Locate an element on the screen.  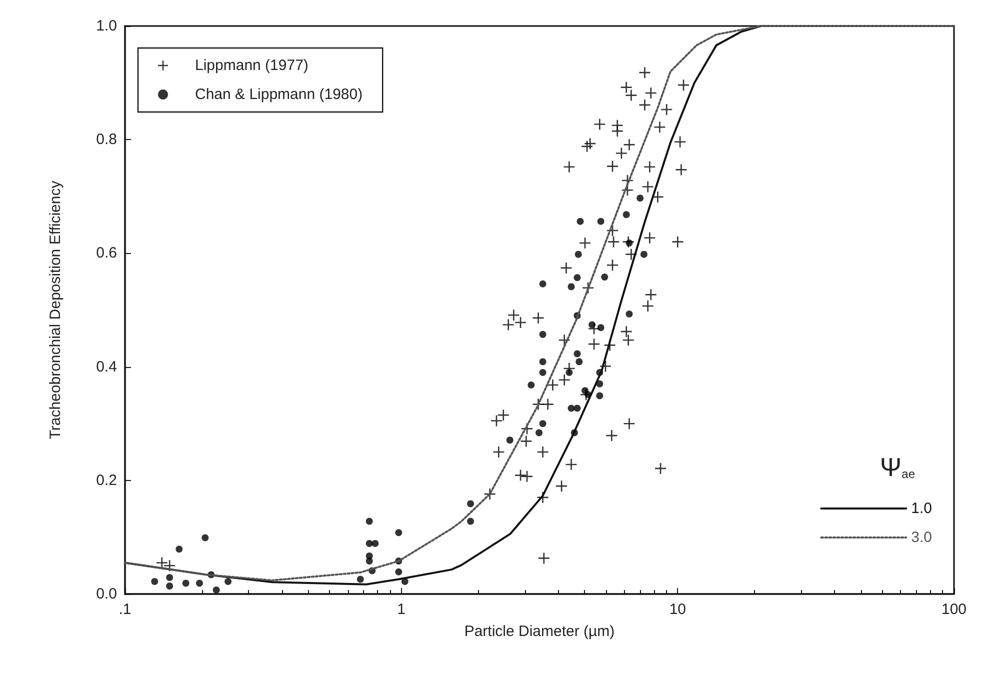
x-tick-label: .1 is located at coordinates (125, 609).